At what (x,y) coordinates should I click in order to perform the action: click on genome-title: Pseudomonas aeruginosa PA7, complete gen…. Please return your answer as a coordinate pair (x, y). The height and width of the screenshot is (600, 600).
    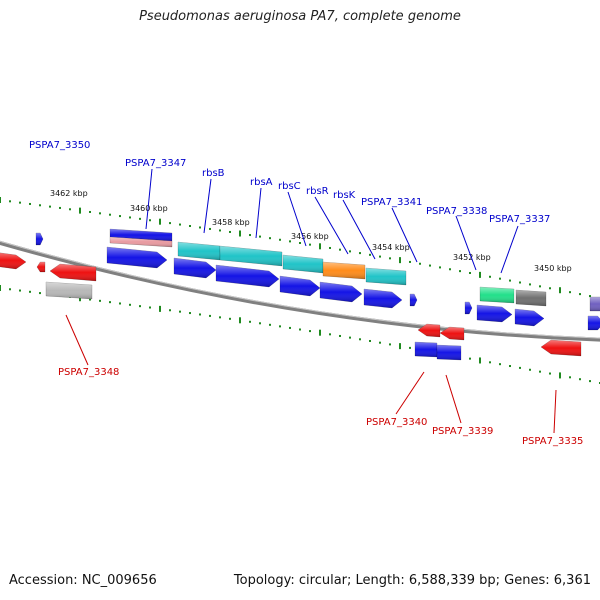
    Looking at the image, I should click on (300, 16).